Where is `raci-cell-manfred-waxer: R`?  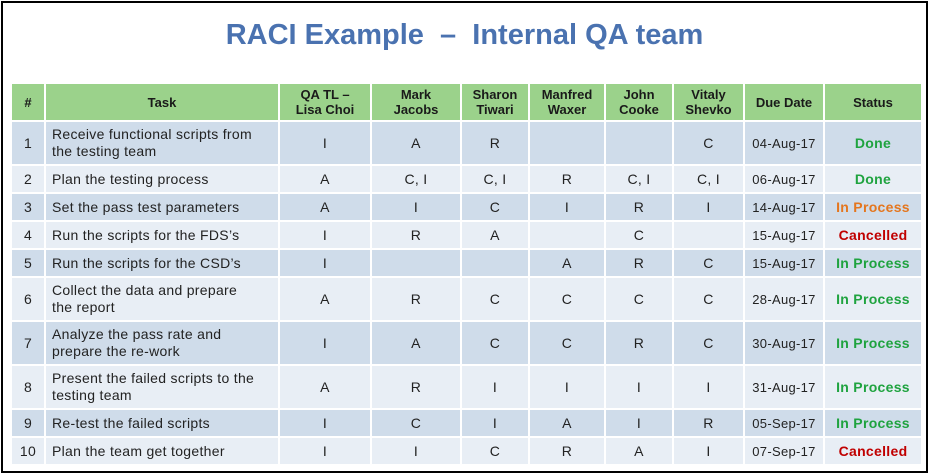
raci-cell-manfred-waxer: R is located at coordinates (567, 451).